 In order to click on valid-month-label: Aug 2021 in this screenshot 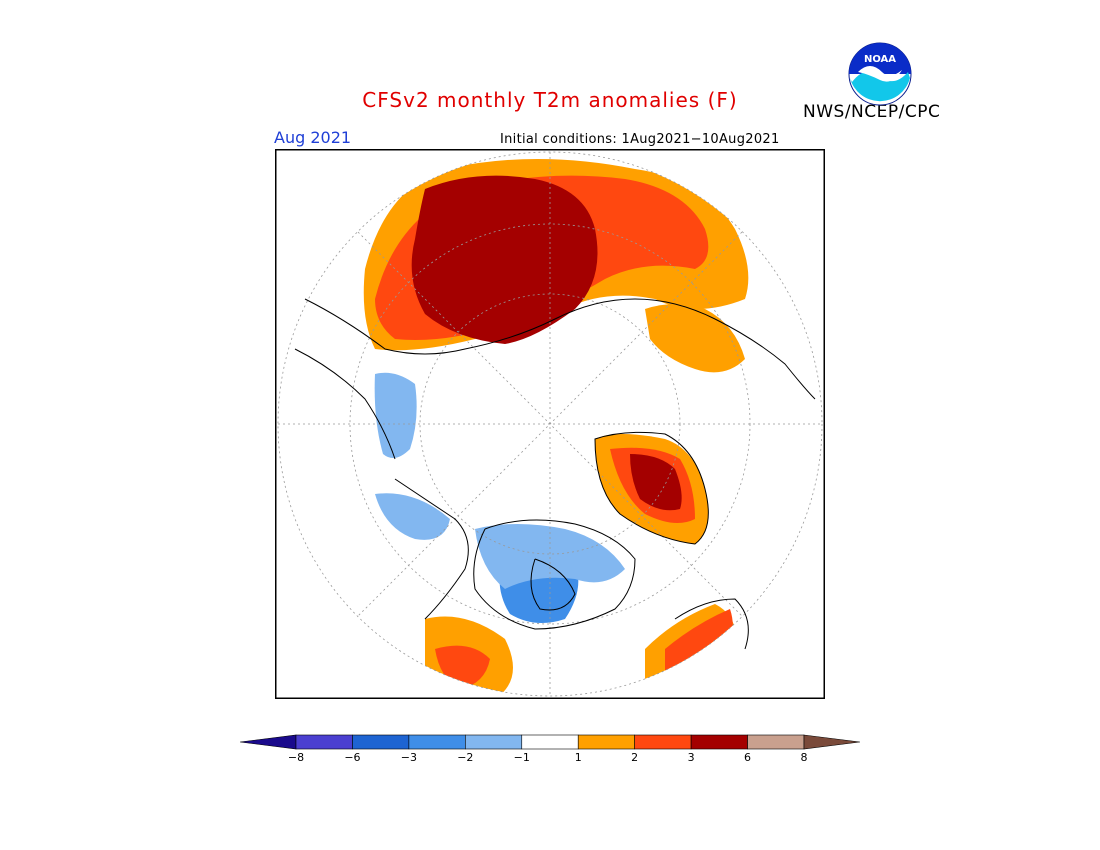, I will do `click(313, 137)`.